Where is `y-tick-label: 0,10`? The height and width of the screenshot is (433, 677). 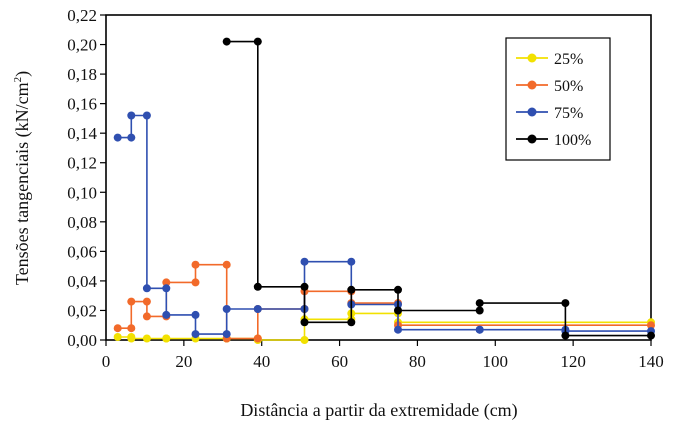
y-tick-label: 0,10 is located at coordinates (82, 192).